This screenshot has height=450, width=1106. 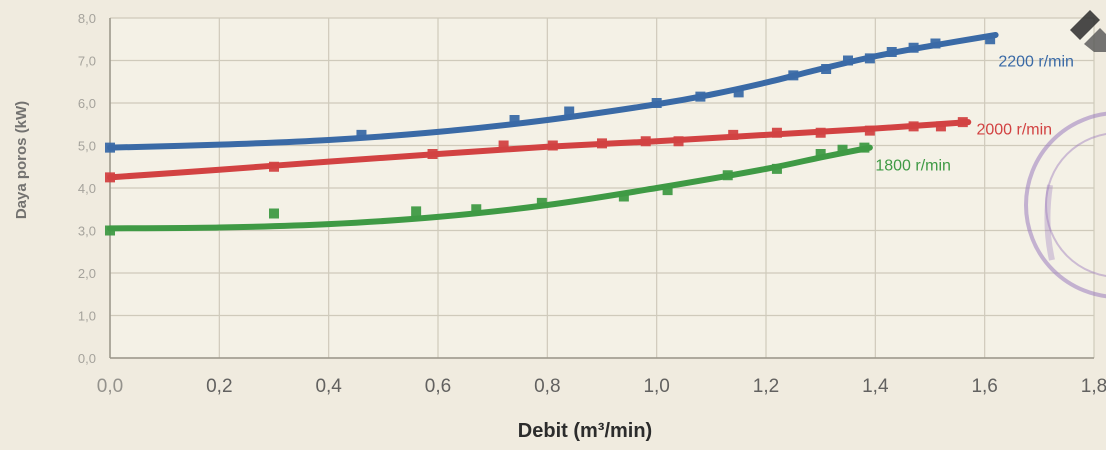 What do you see at coordinates (87, 188) in the screenshot?
I see `y-tick-label: 4,0` at bounding box center [87, 188].